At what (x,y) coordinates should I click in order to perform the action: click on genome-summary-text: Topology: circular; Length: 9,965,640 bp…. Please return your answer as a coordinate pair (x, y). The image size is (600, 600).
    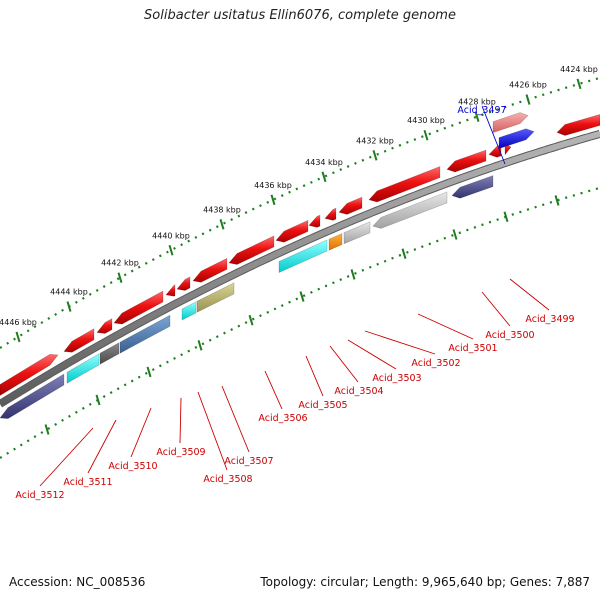
    Looking at the image, I should click on (425, 582).